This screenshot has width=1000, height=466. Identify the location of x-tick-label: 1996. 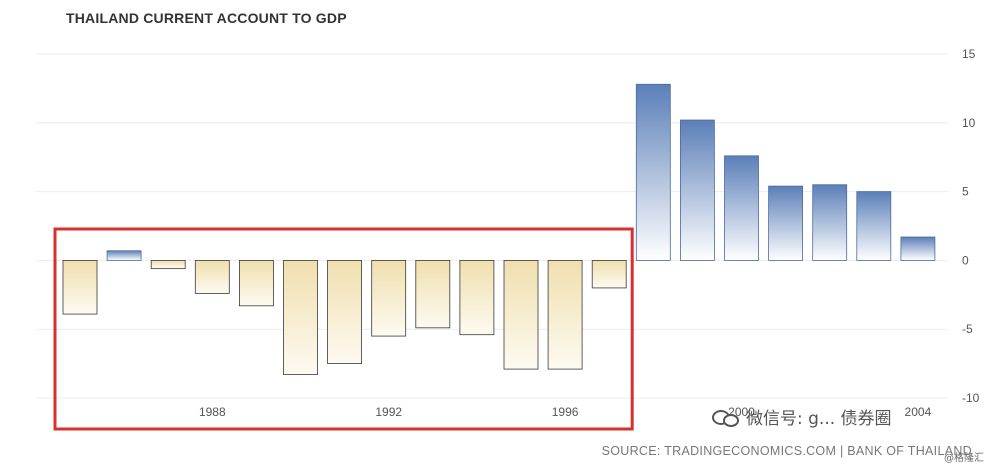
(565, 412).